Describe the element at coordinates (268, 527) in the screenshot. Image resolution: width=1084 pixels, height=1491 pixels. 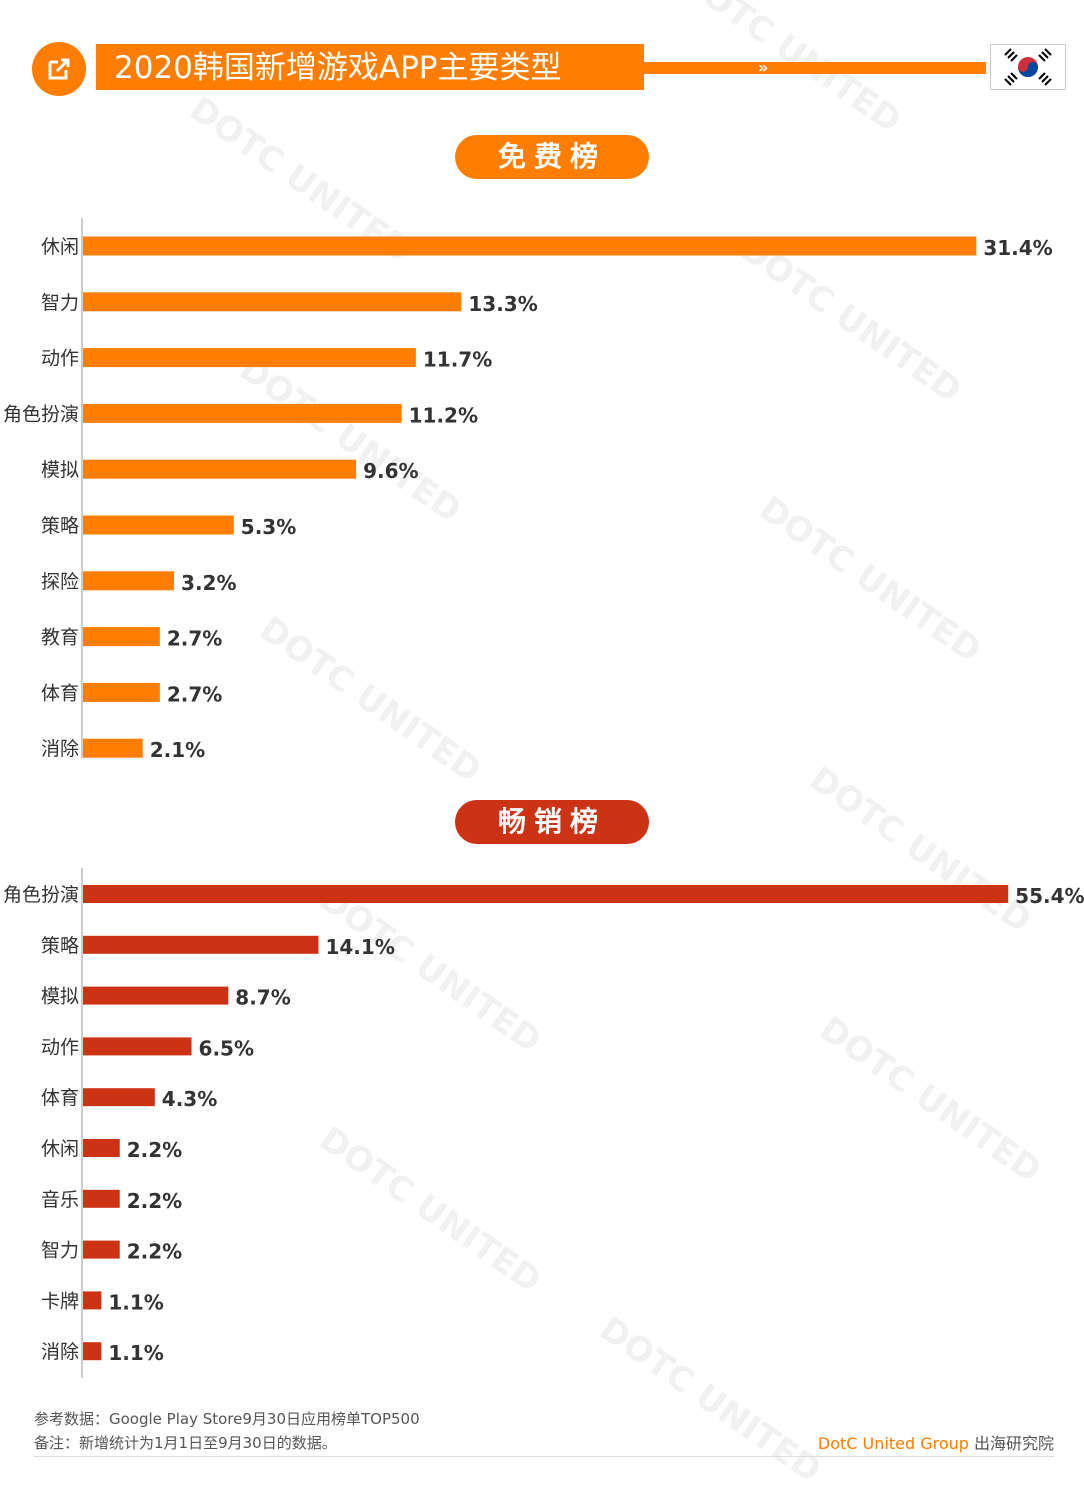
I see `value-label: 5.3%` at that location.